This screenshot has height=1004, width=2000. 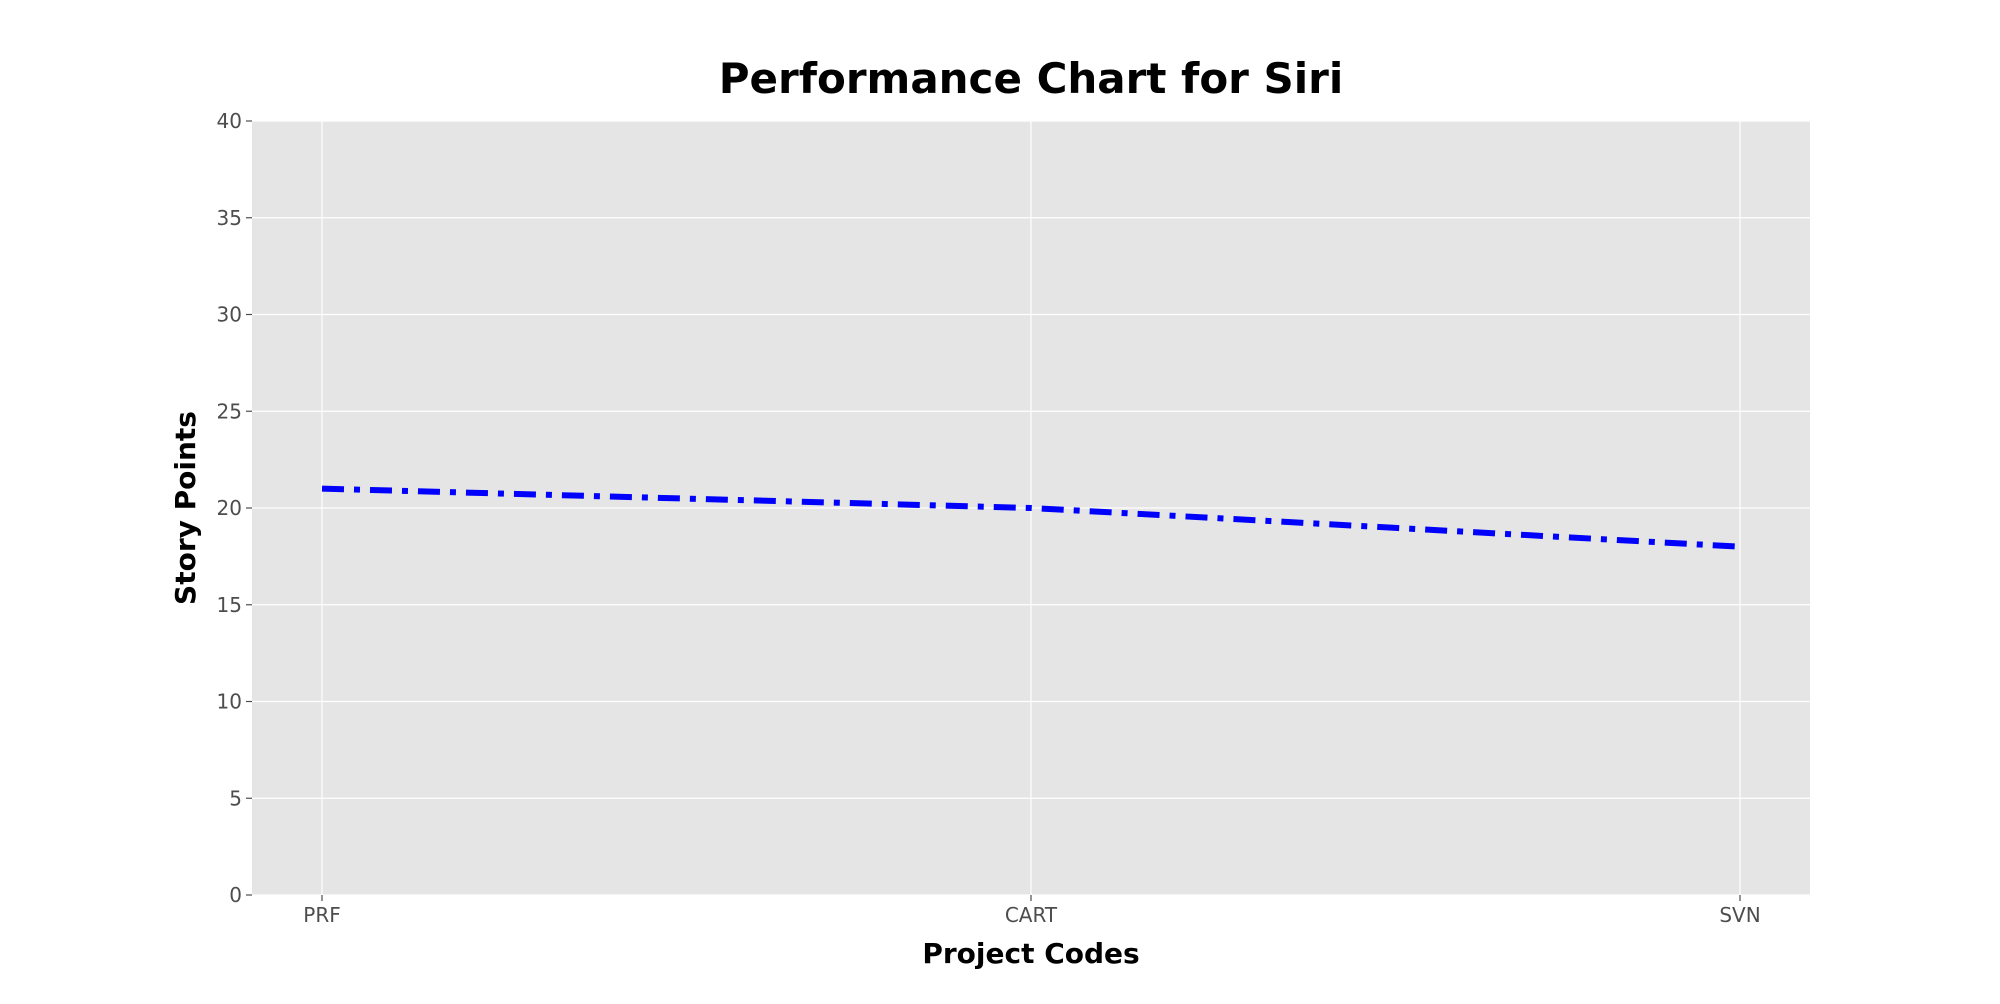 What do you see at coordinates (229, 411) in the screenshot?
I see `y-tick-label: 25` at bounding box center [229, 411].